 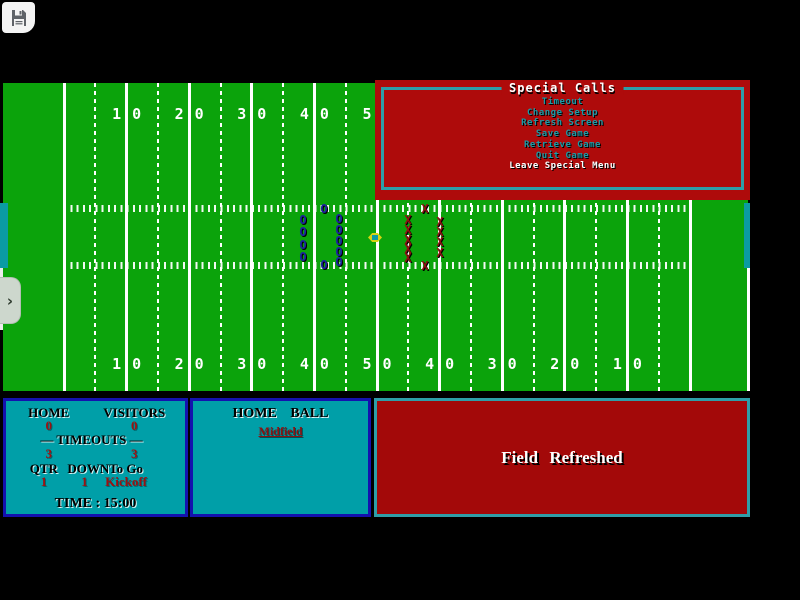 I want to click on field-left-edge-strip, so click(x=4, y=235).